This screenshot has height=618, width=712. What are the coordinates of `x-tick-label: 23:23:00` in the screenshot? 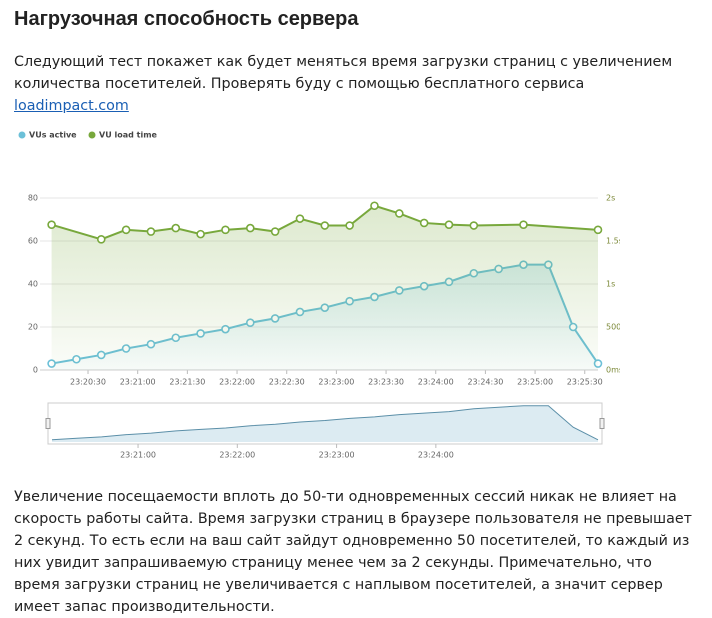 It's located at (336, 382).